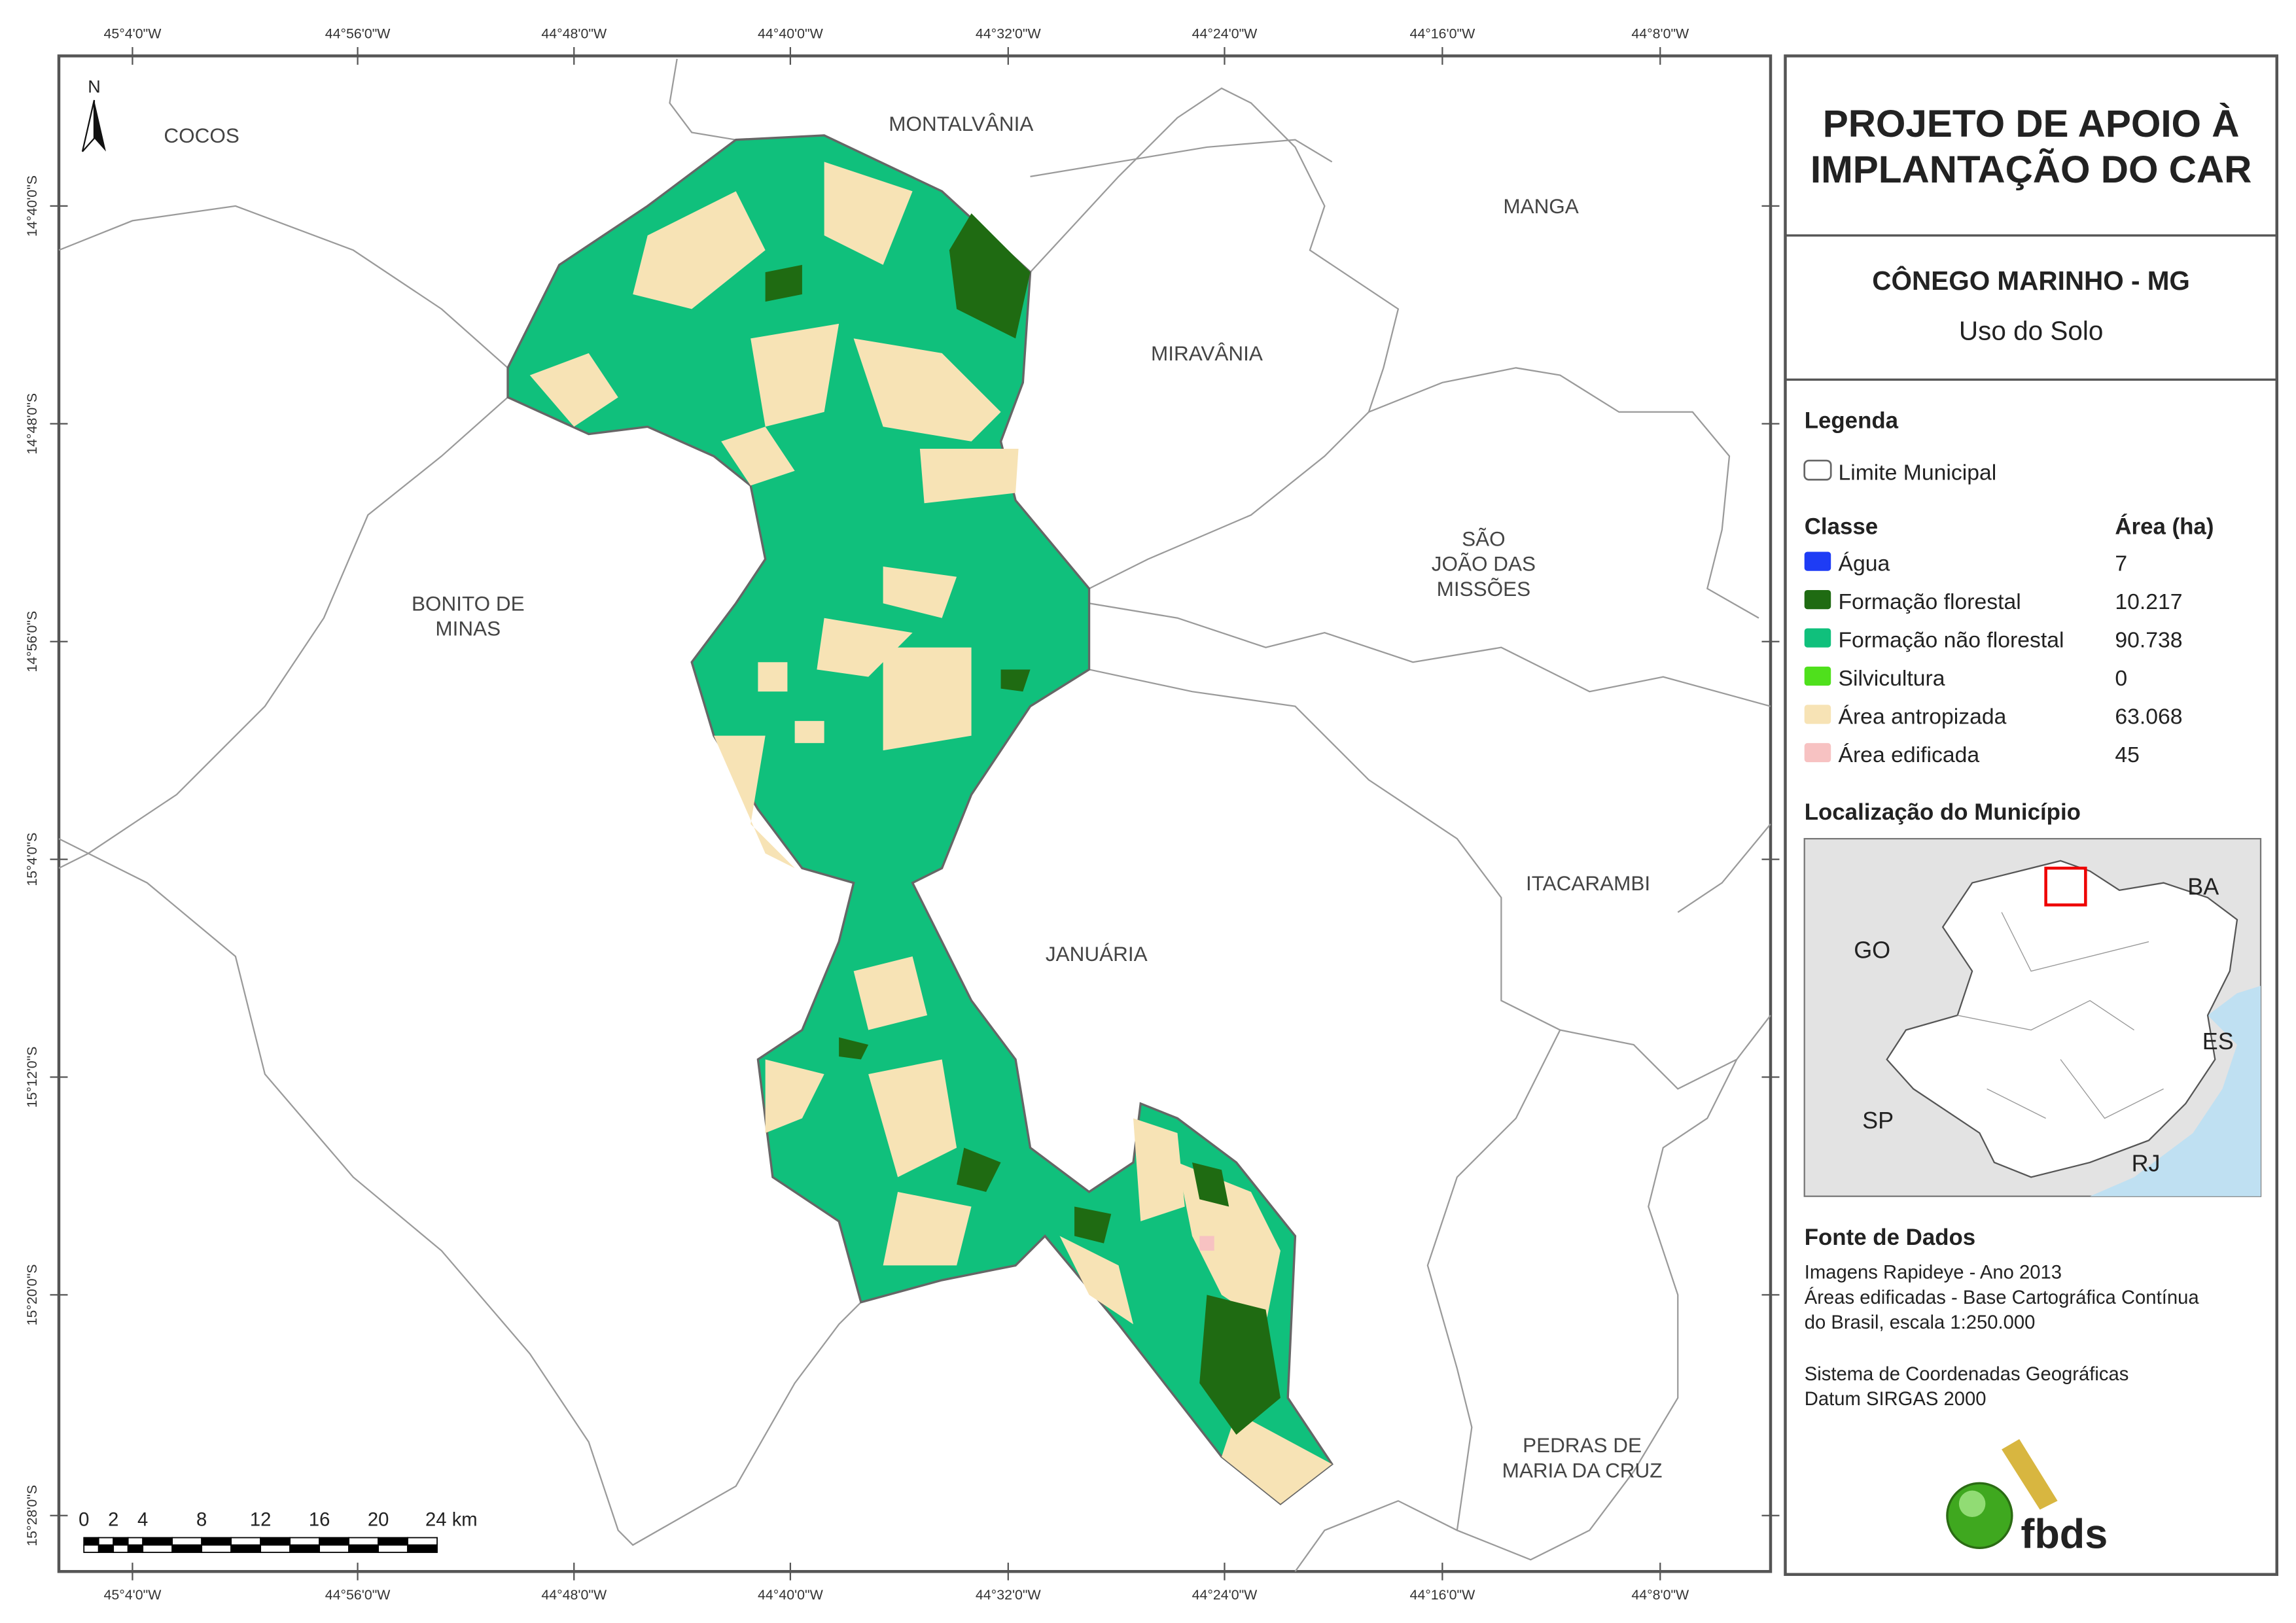 The width and height of the screenshot is (2296, 1623). I want to click on lat-label: 15°12'0"S, so click(32, 1077).